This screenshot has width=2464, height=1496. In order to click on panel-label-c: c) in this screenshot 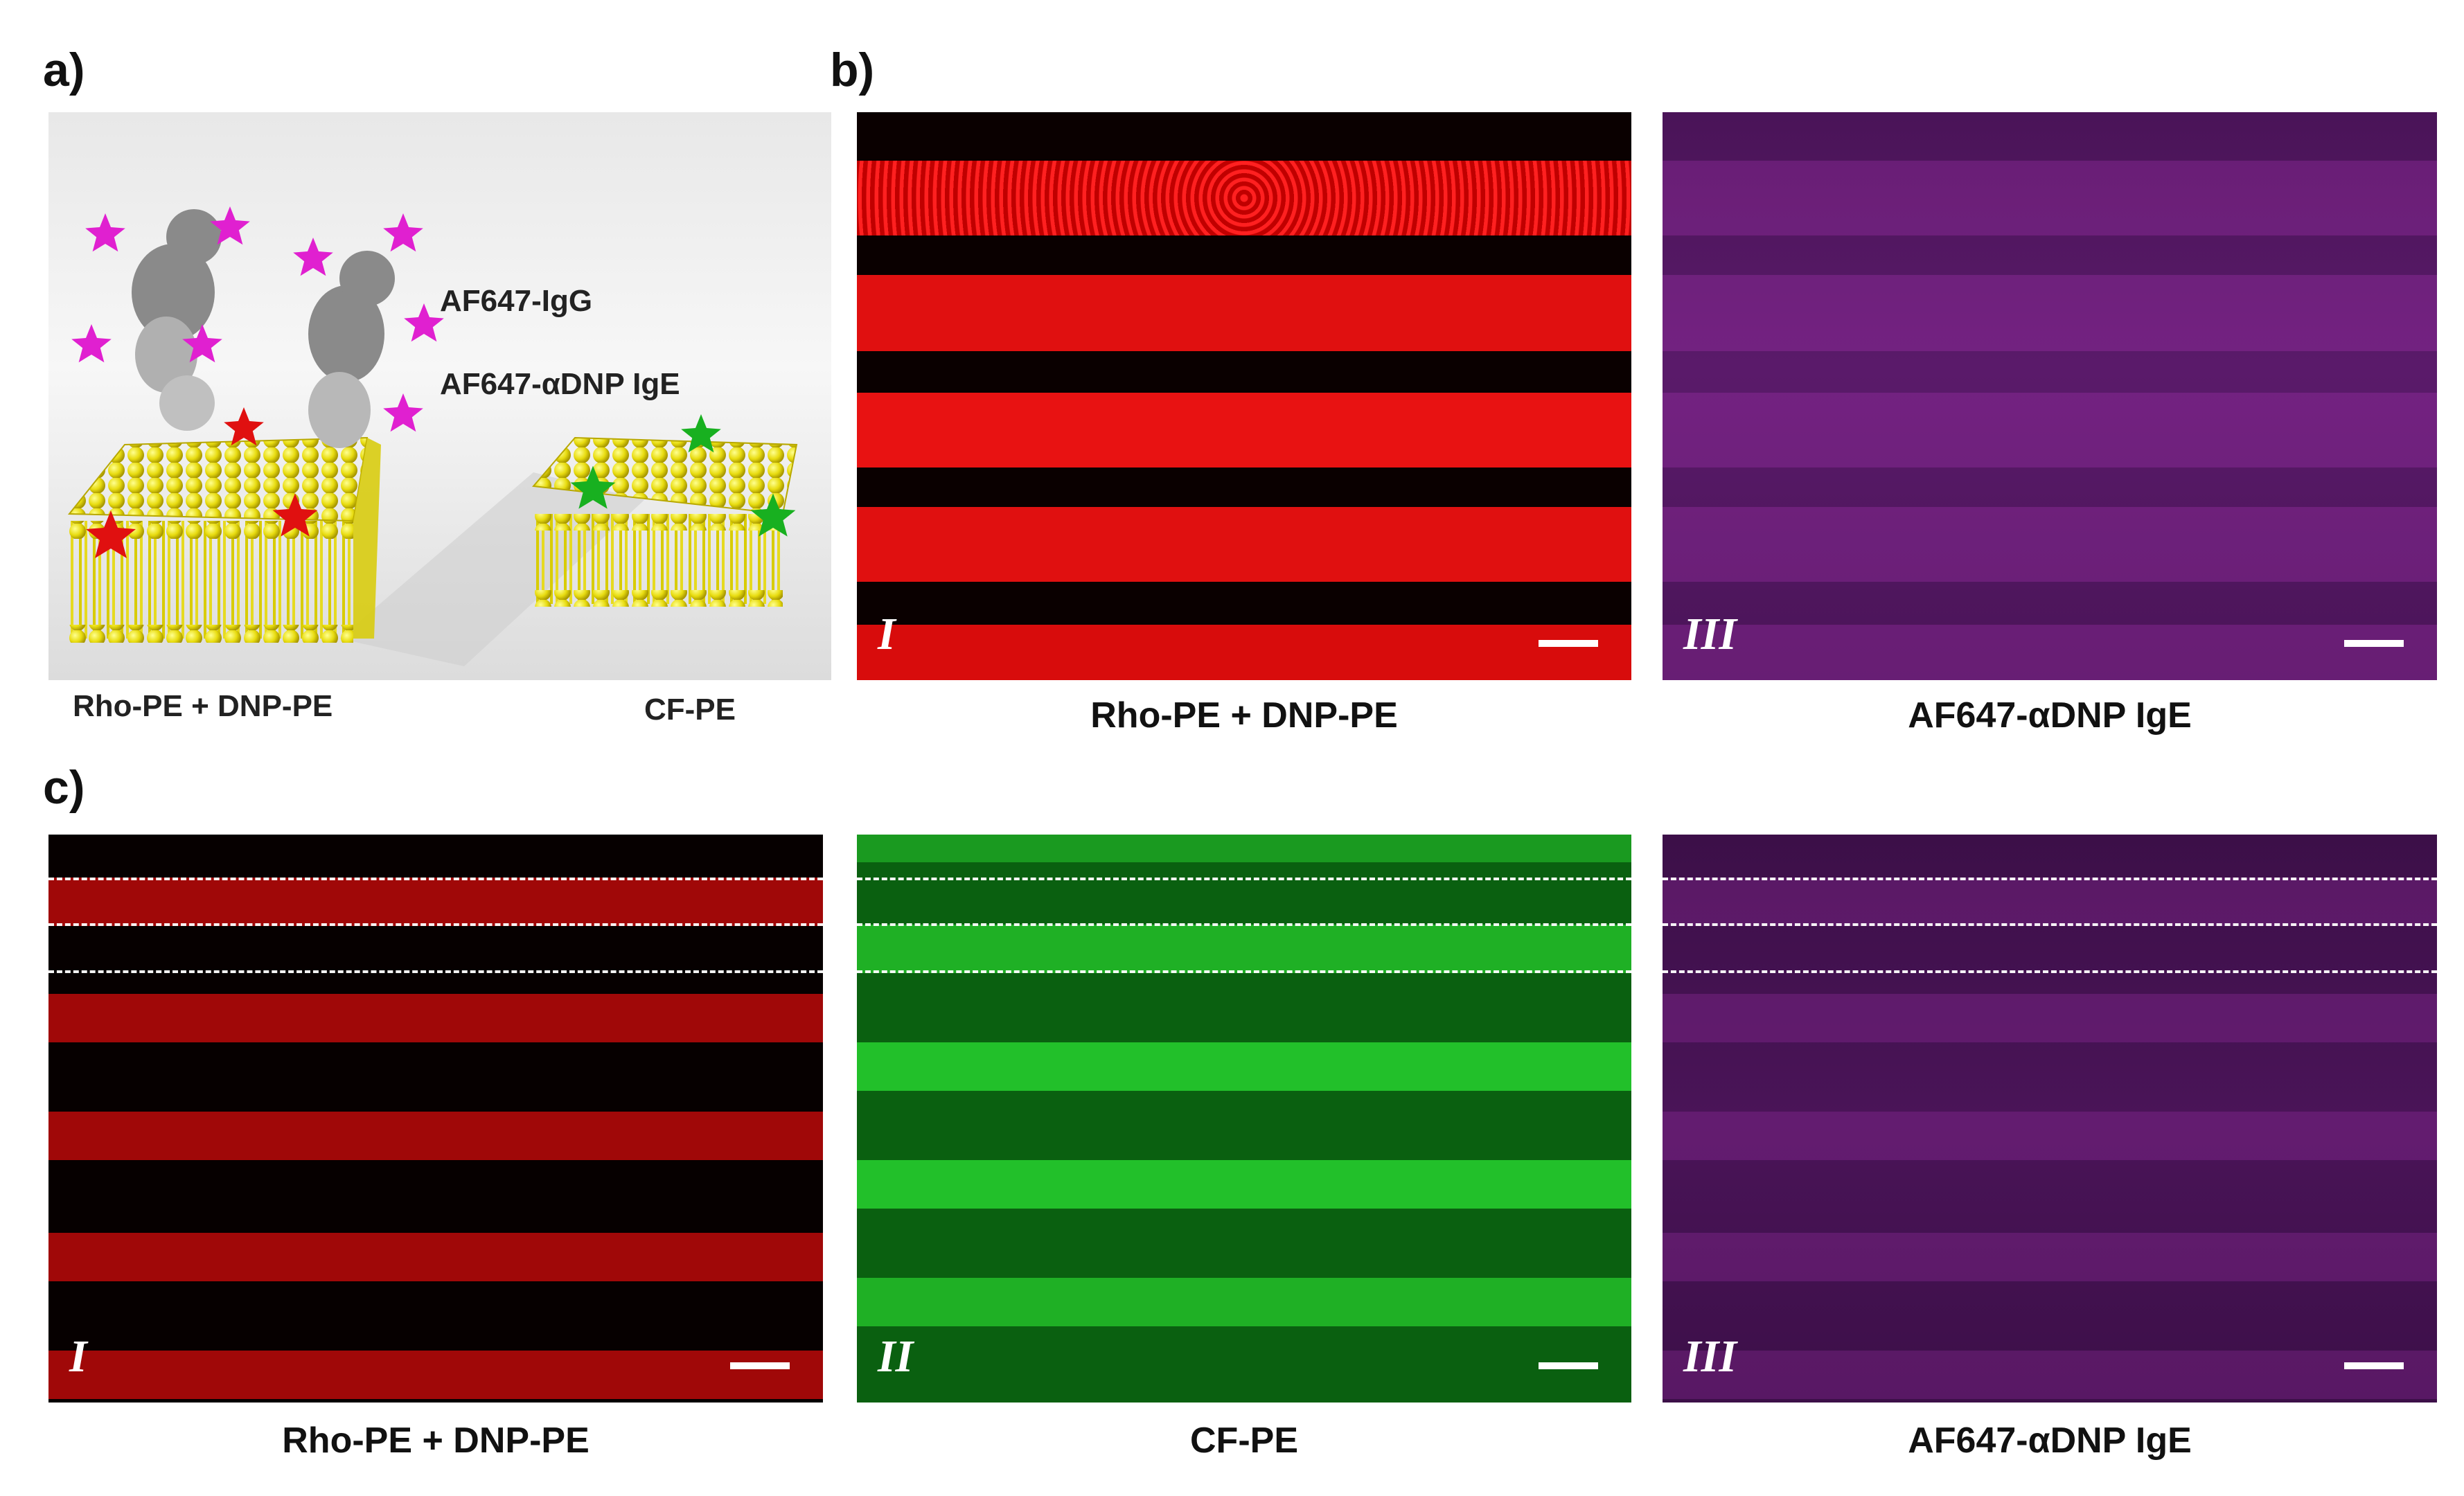, I will do `click(64, 787)`.